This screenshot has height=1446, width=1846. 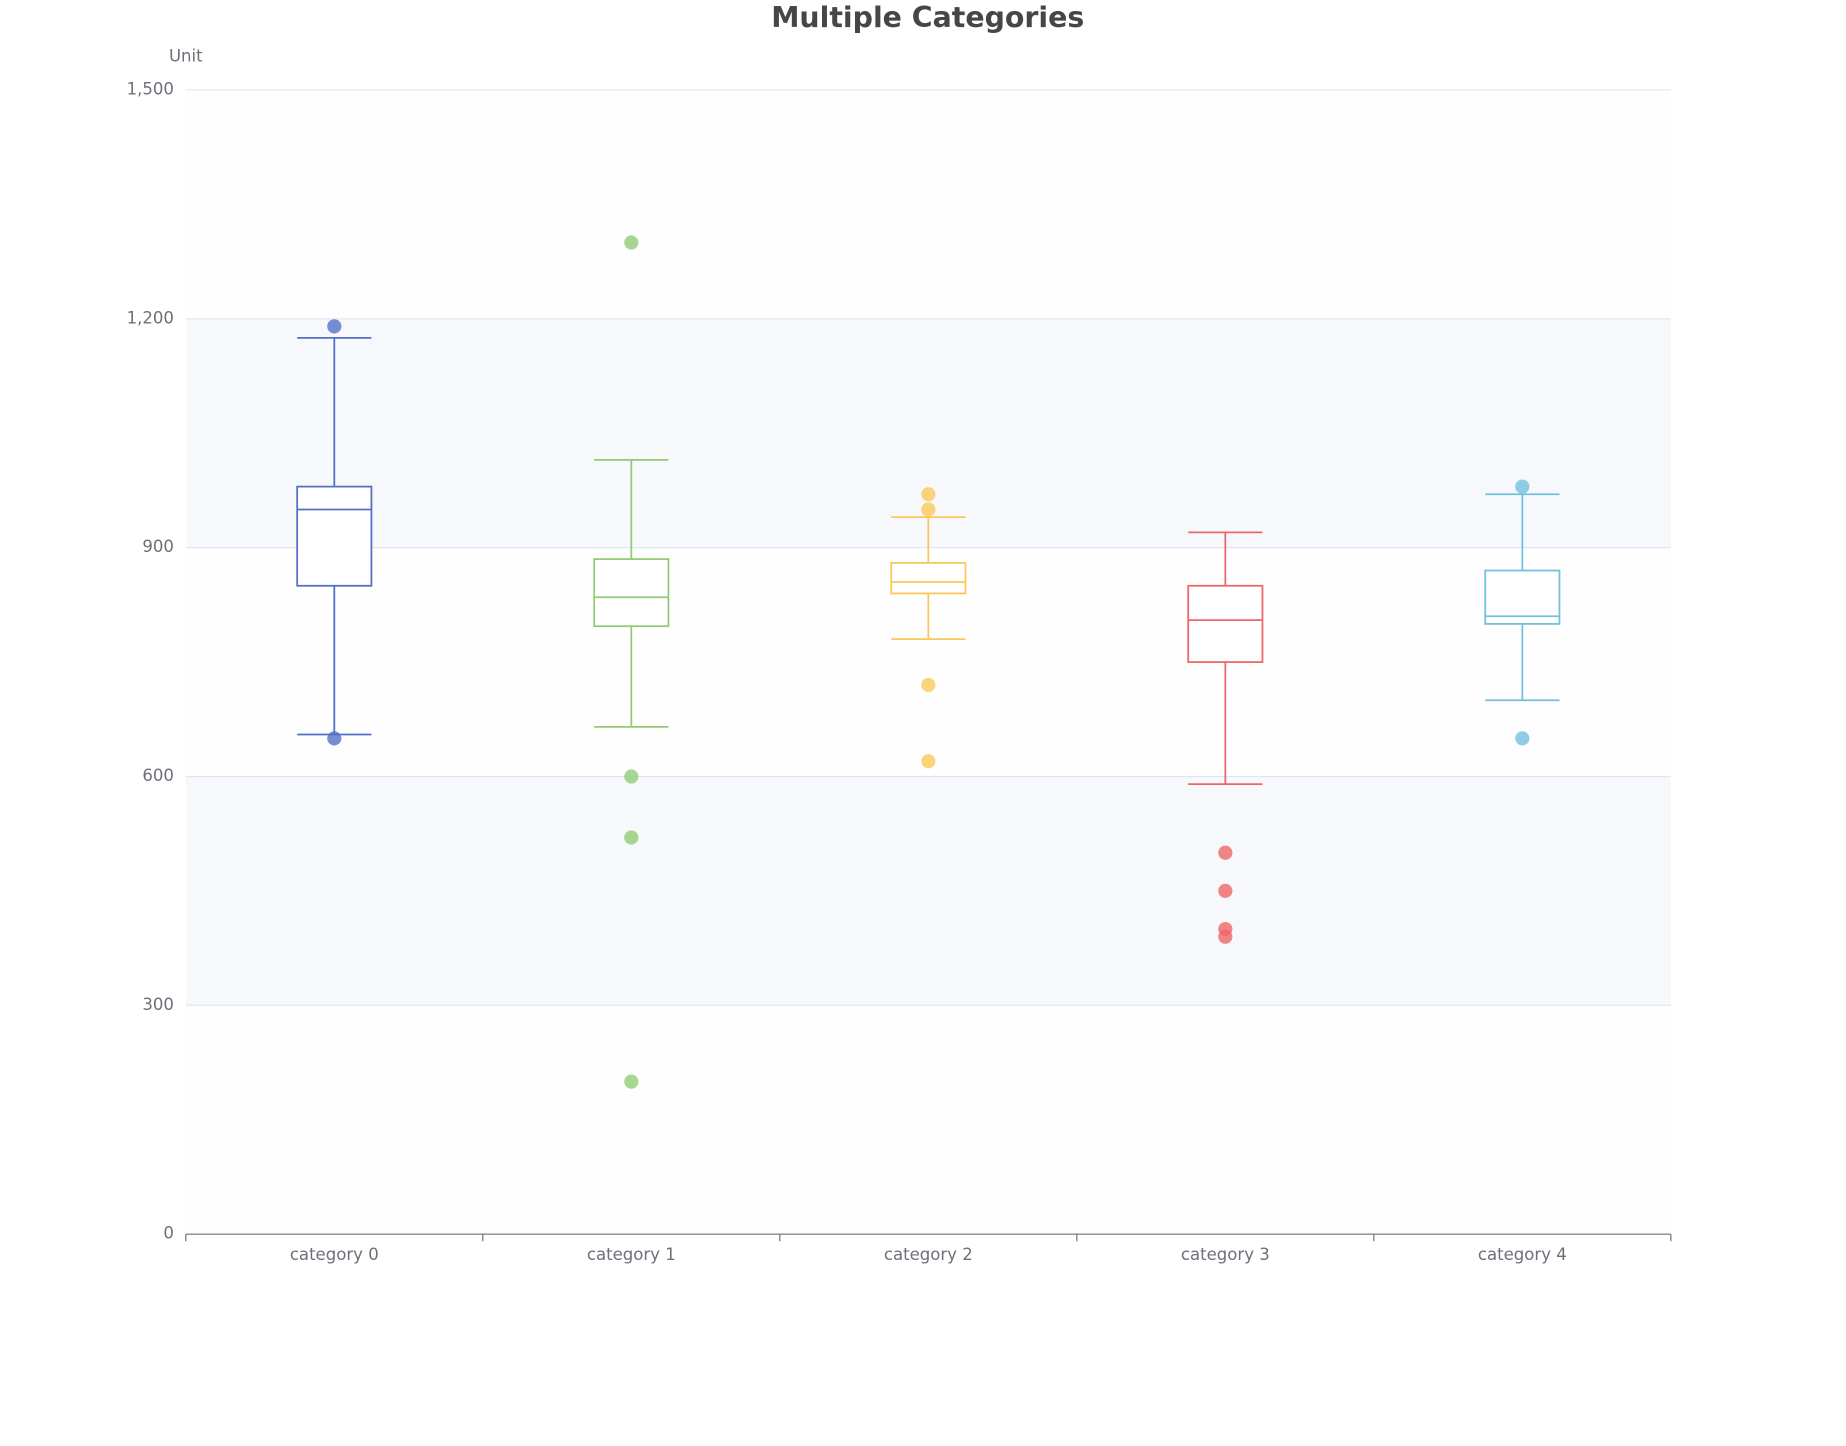 What do you see at coordinates (1225, 1254) in the screenshot?
I see `x-tick-label: category 3` at bounding box center [1225, 1254].